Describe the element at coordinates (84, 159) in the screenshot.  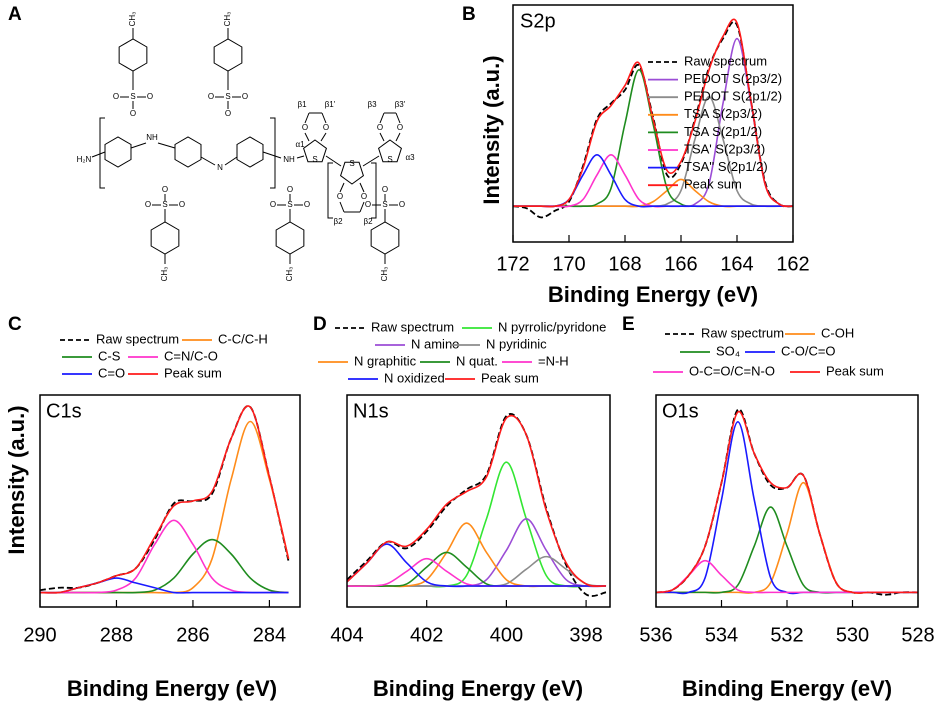
I see `atom-label: H₂N` at that location.